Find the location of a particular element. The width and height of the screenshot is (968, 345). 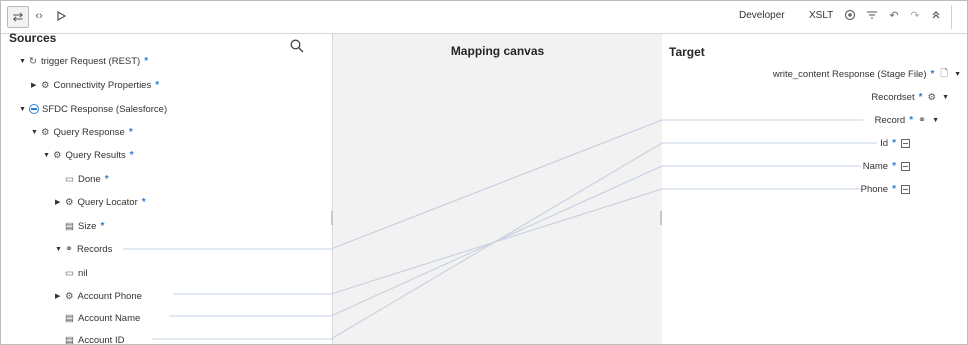

tree-node-connectivity: ▶ ⚙ Connectivity Properties * is located at coordinates (95, 85).